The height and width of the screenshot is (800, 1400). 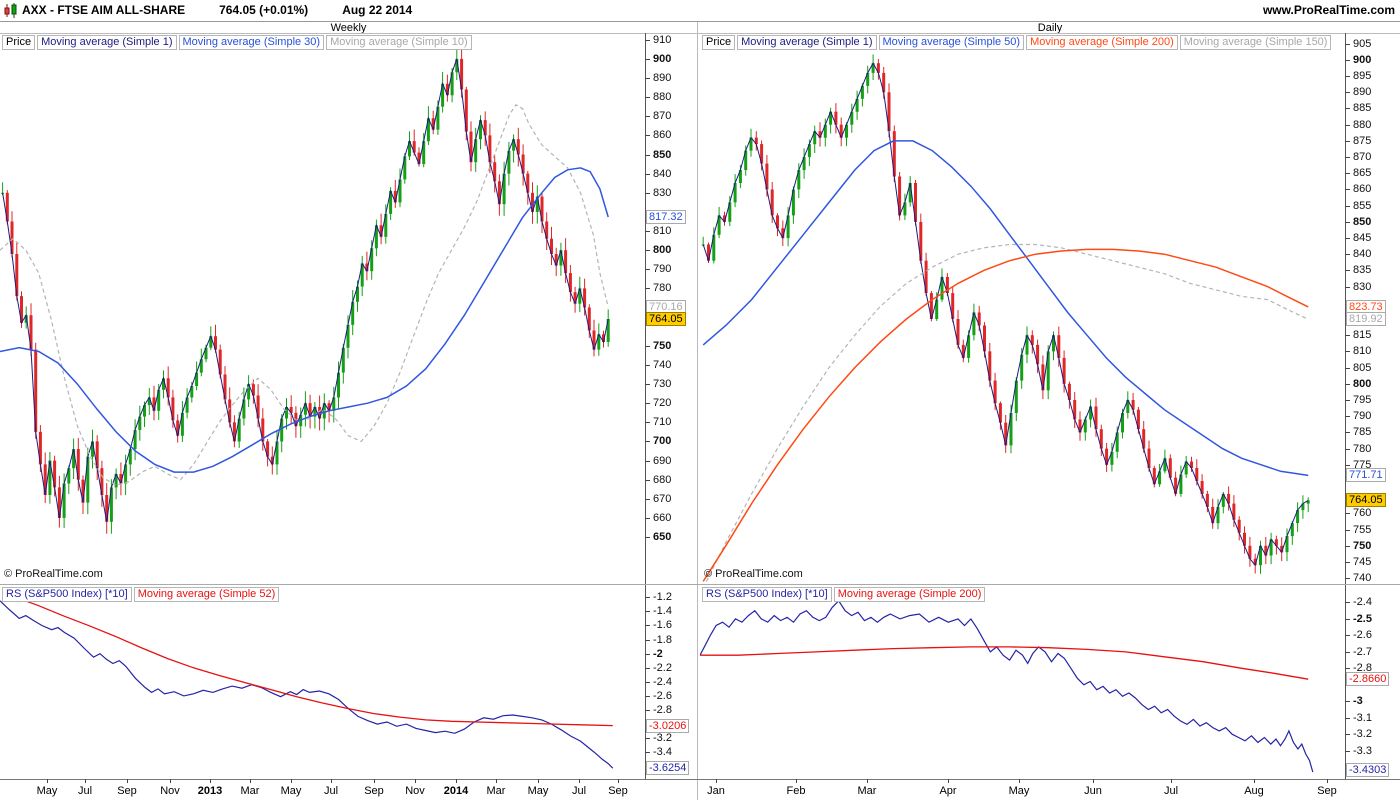 What do you see at coordinates (1362, 546) in the screenshot?
I see `y-tick-label: 750` at bounding box center [1362, 546].